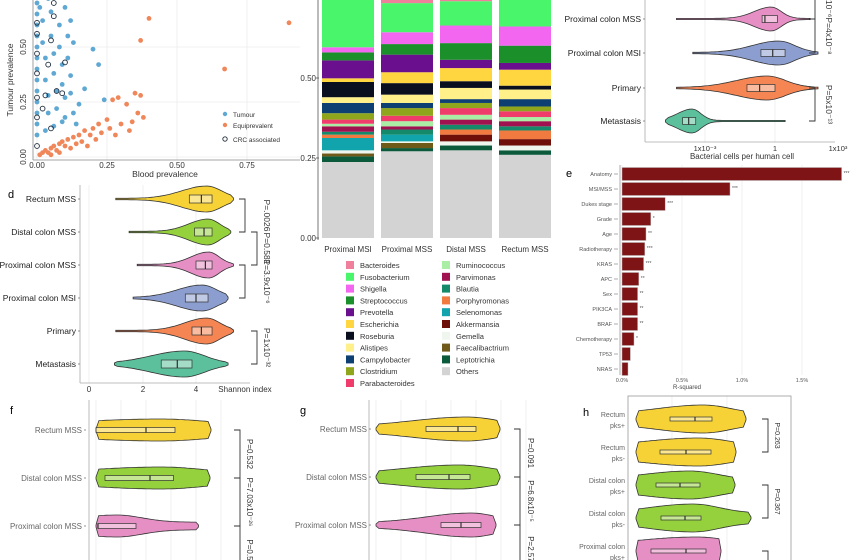  Describe the element at coordinates (594, 340) in the screenshot. I see `category-label: Chemotherapy` at that location.